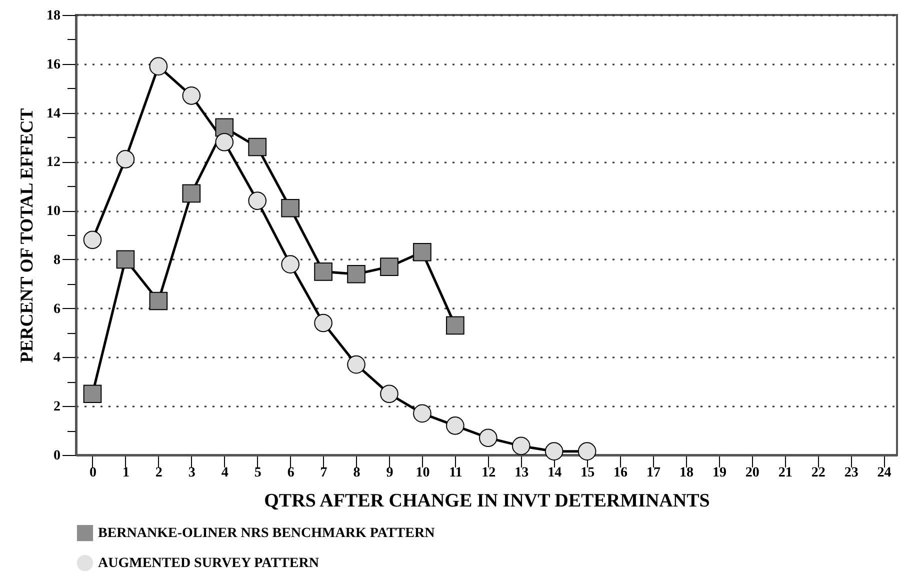 Image resolution: width=901 pixels, height=584 pixels. Describe the element at coordinates (208, 563) in the screenshot. I see `legend-label: AUGMENTED SURVEY PATTERN` at that location.